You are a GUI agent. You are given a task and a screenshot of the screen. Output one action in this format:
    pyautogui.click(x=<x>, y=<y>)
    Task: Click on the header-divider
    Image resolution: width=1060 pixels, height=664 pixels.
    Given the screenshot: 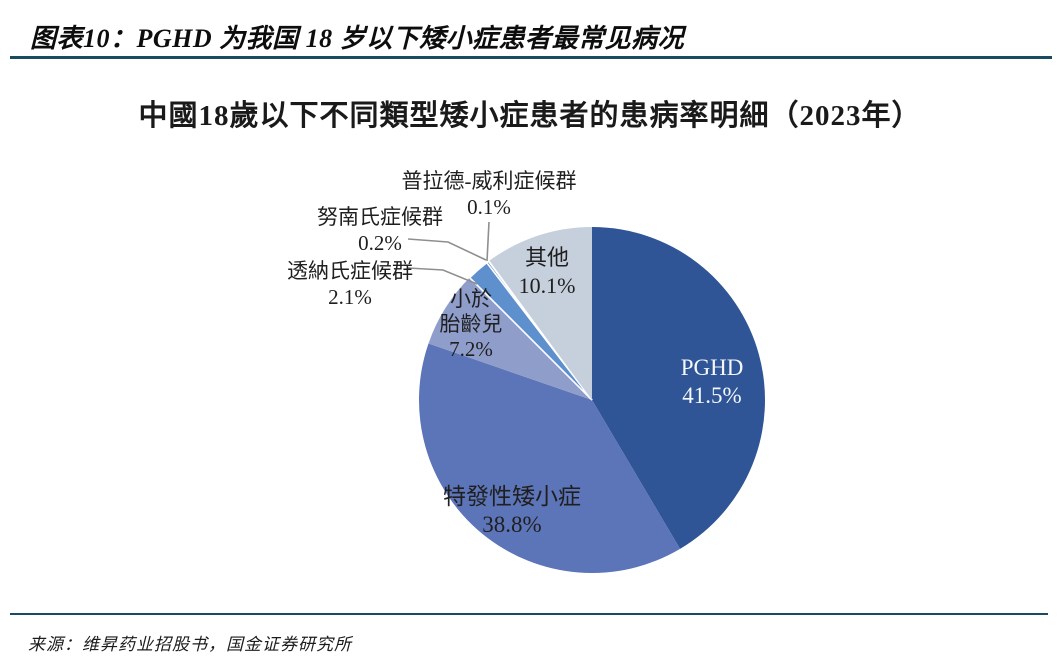 What is the action you would take?
    pyautogui.click(x=531, y=57)
    